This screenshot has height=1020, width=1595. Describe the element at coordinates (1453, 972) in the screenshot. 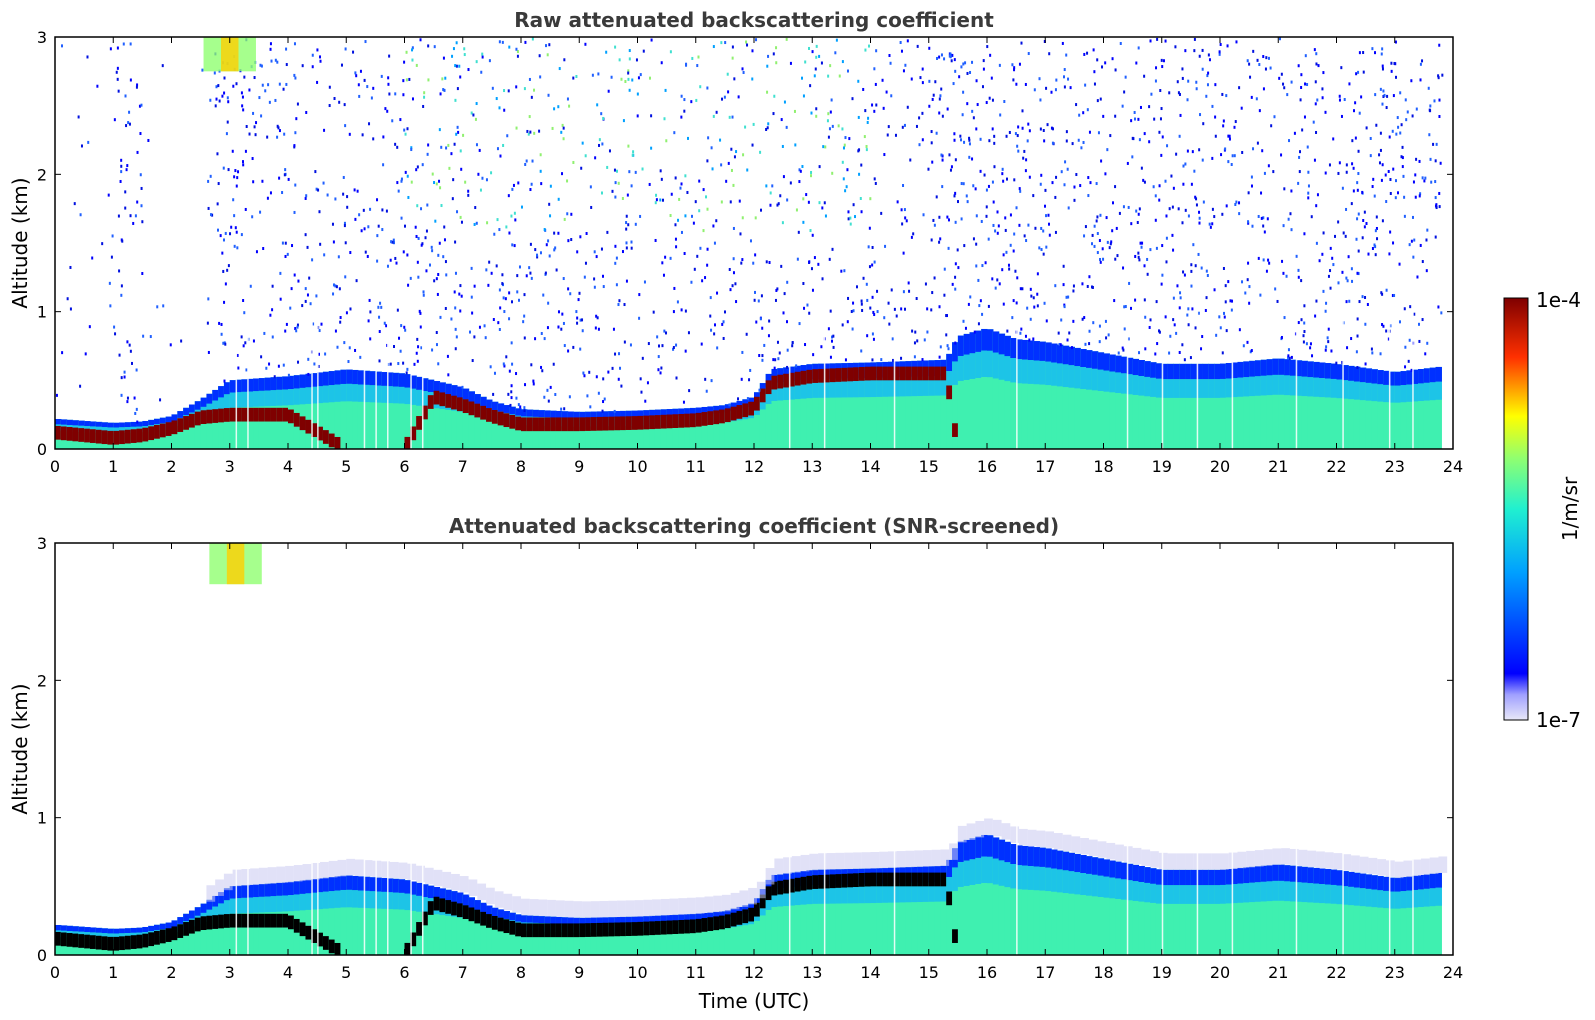

I see `x-tick-label: 24` at that location.